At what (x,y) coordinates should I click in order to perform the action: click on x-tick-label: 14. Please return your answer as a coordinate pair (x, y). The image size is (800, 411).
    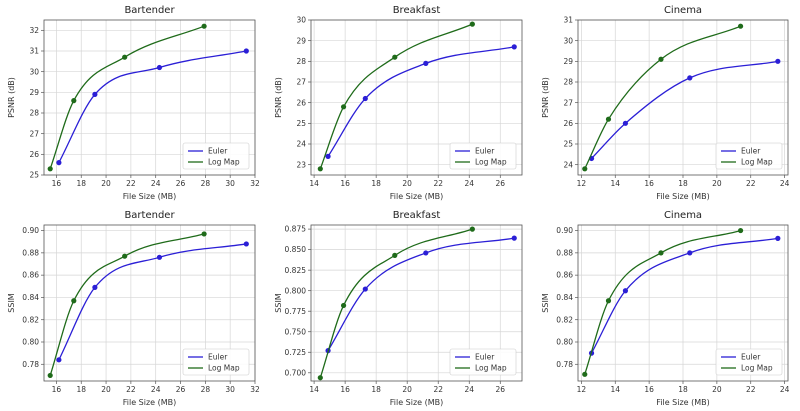
    Looking at the image, I should click on (615, 389).